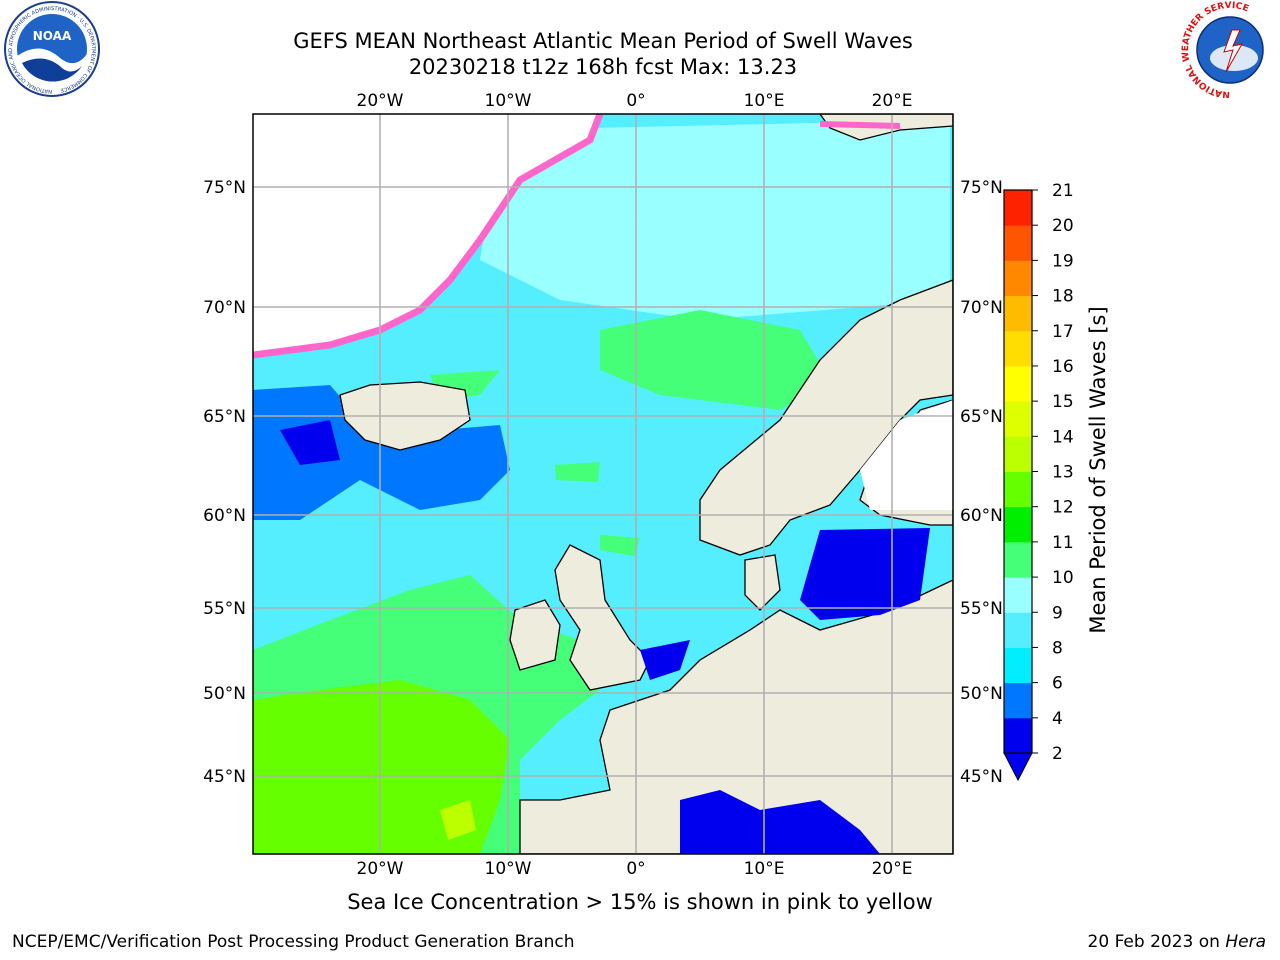 The image size is (1280, 960). What do you see at coordinates (224, 777) in the screenshot?
I see `lat-label-left: 45°N` at bounding box center [224, 777].